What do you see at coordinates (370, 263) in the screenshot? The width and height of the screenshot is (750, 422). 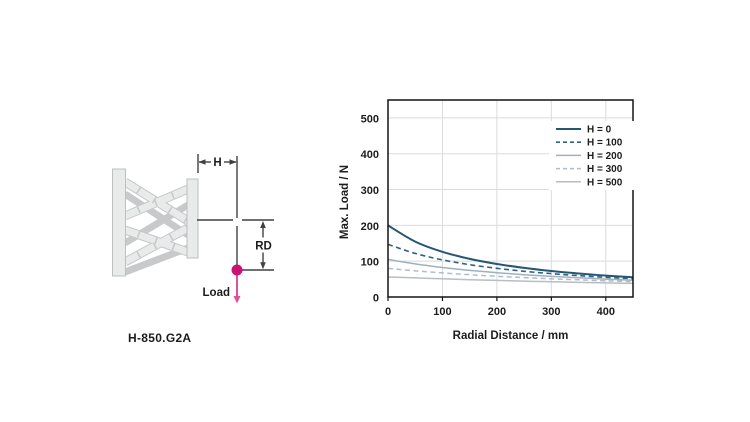 I see `y-tick-label: 100` at bounding box center [370, 263].